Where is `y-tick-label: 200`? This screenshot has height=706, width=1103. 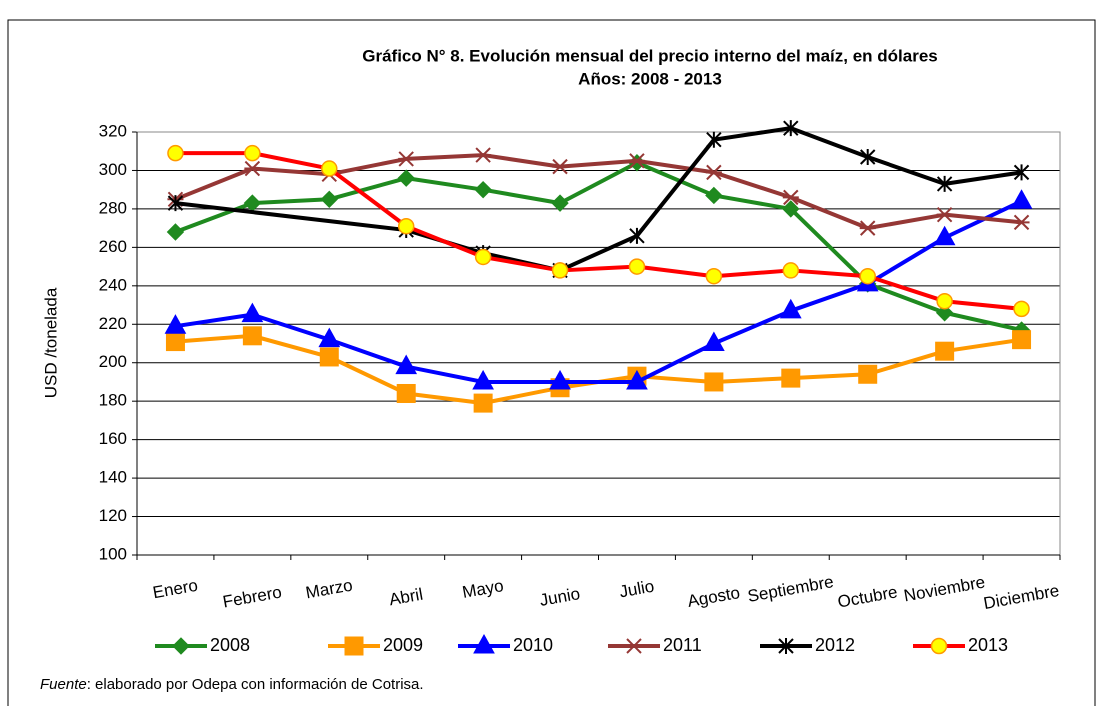
y-tick-label: 200 is located at coordinates (113, 361).